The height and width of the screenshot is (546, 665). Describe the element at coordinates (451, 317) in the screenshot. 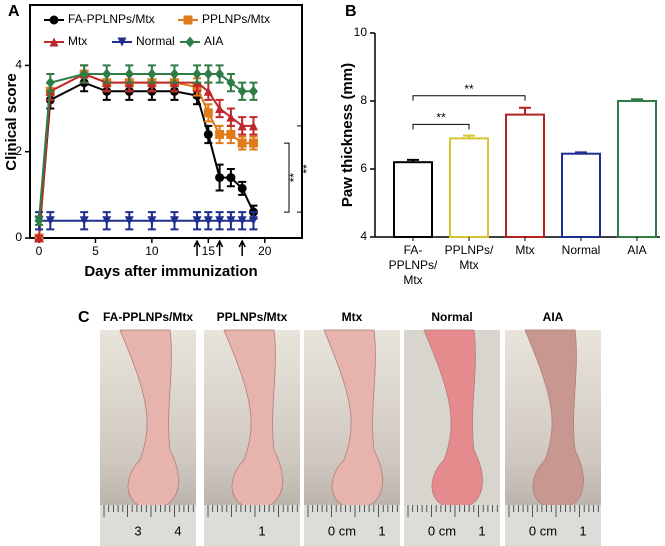

I see `photo-title: Normal` at that location.